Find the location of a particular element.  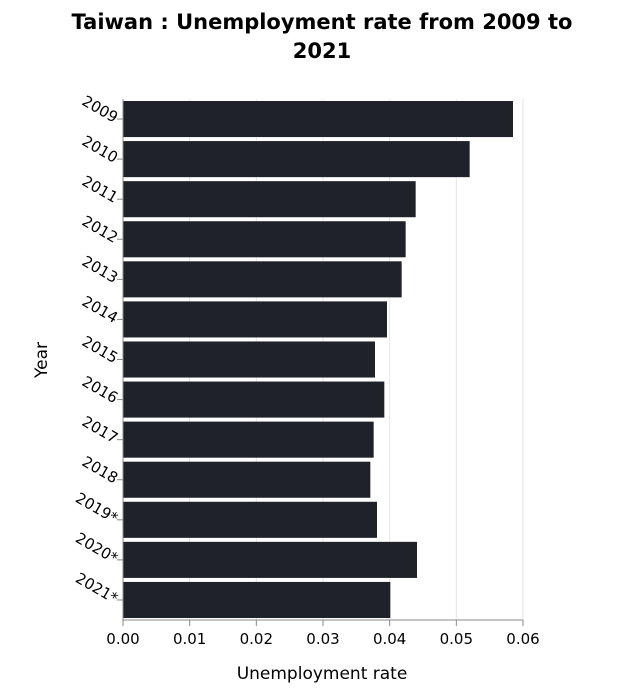

y-tick-label: 2009 is located at coordinates (100, 109).